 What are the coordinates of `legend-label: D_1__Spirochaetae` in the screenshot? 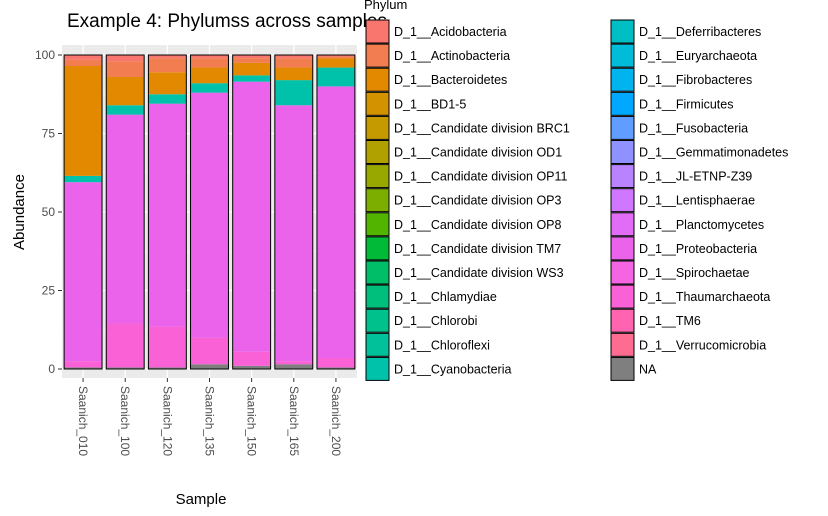 It's located at (694, 273).